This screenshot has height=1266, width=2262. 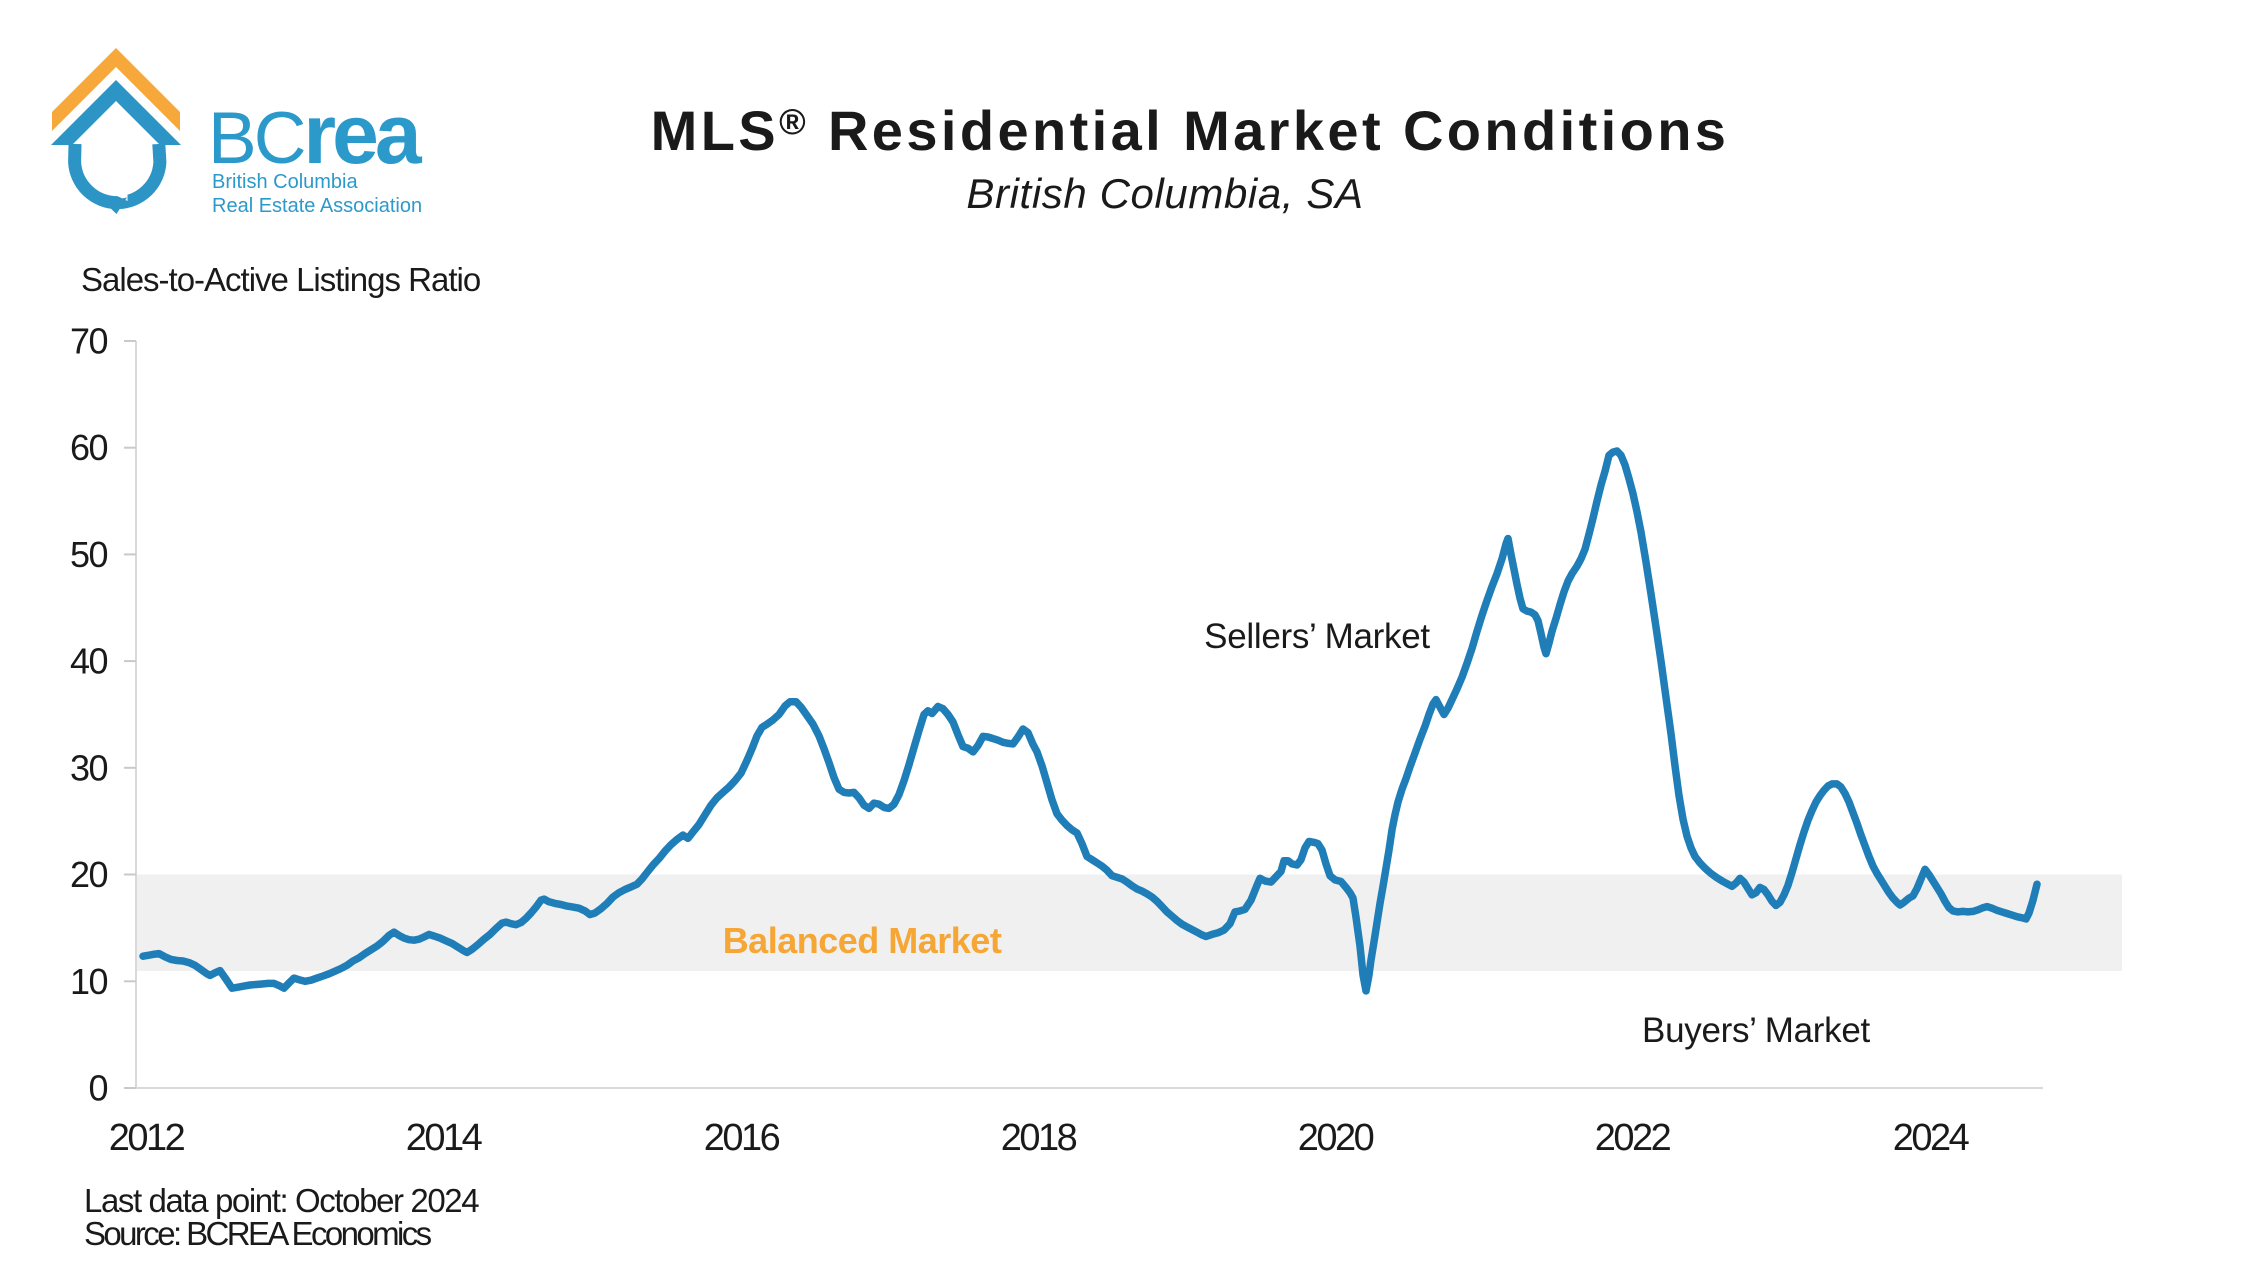 What do you see at coordinates (258, 1233) in the screenshot?
I see `svg-text: Source: BCREA Economics` at bounding box center [258, 1233].